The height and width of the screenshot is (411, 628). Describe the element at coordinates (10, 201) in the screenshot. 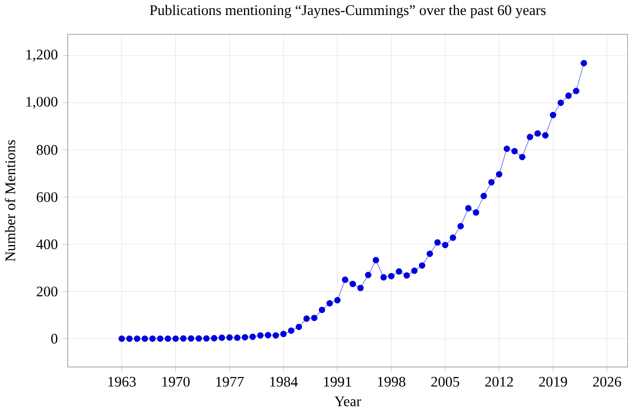

I see `y-axis-title: Number of Mentions` at that location.